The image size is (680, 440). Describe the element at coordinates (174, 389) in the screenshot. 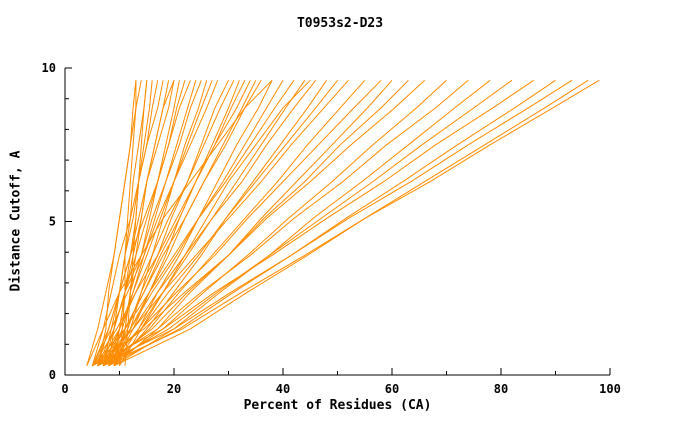

I see `svg-text: 20` at that location.